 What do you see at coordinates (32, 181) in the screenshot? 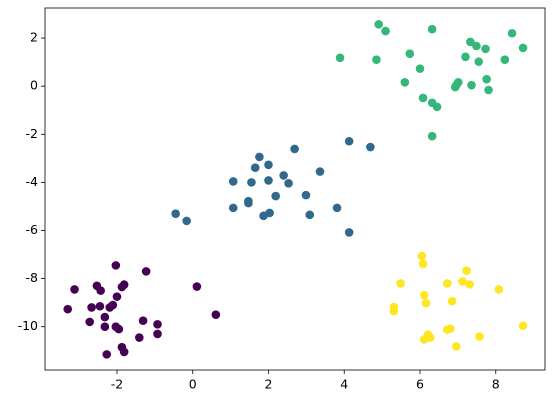
I see `y-tick-label: -4` at bounding box center [32, 181].